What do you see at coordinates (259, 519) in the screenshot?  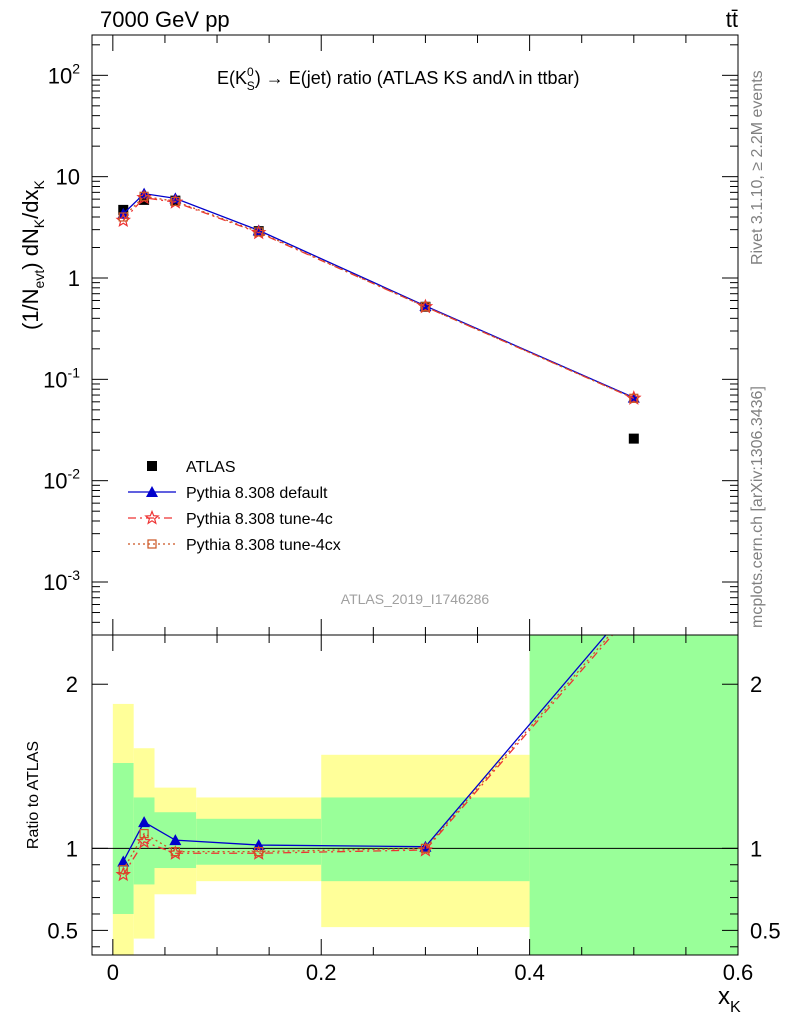 I see `legend-label: Pythia 8.308 tune-4c` at bounding box center [259, 519].